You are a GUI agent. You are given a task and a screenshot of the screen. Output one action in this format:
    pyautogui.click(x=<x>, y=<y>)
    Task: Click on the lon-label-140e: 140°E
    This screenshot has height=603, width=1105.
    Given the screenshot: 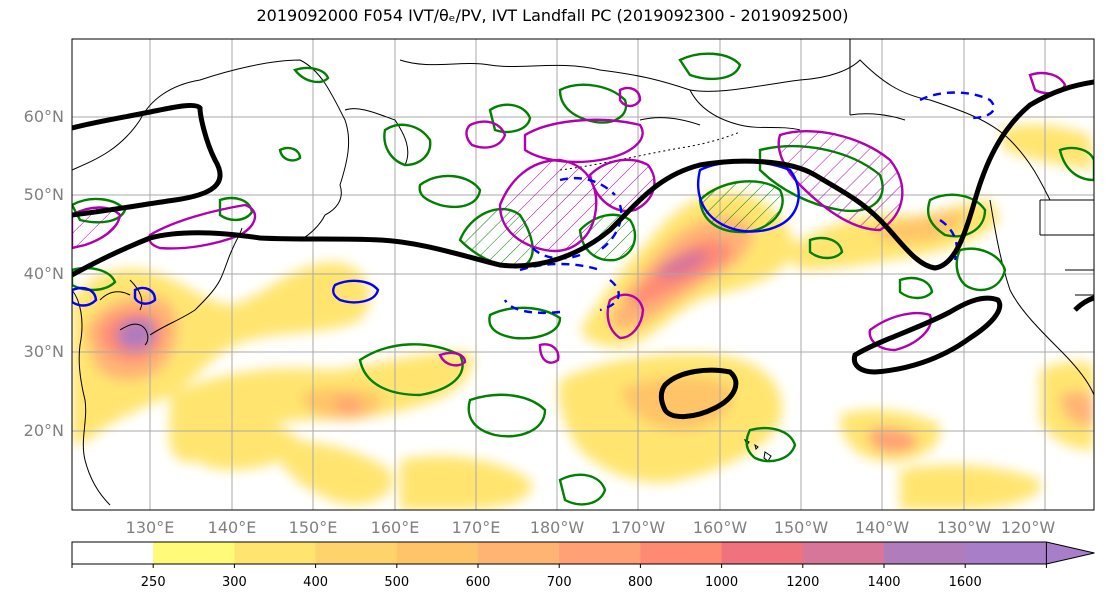 What is the action you would take?
    pyautogui.click(x=232, y=527)
    